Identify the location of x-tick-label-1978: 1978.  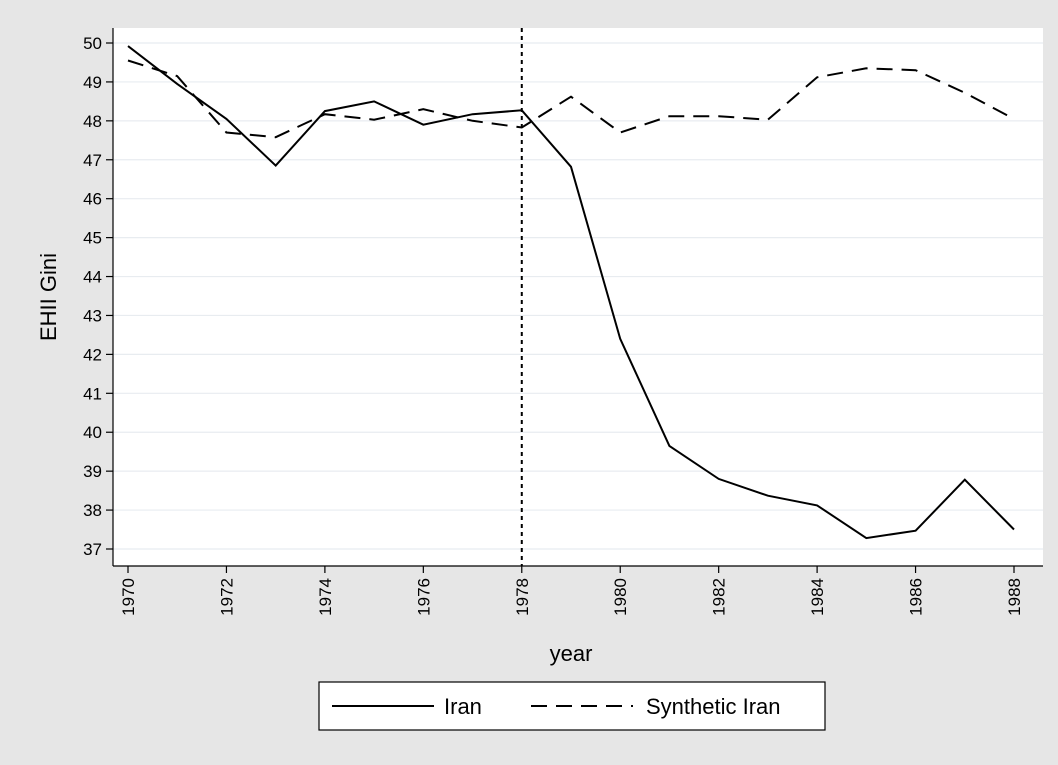
(522, 597).